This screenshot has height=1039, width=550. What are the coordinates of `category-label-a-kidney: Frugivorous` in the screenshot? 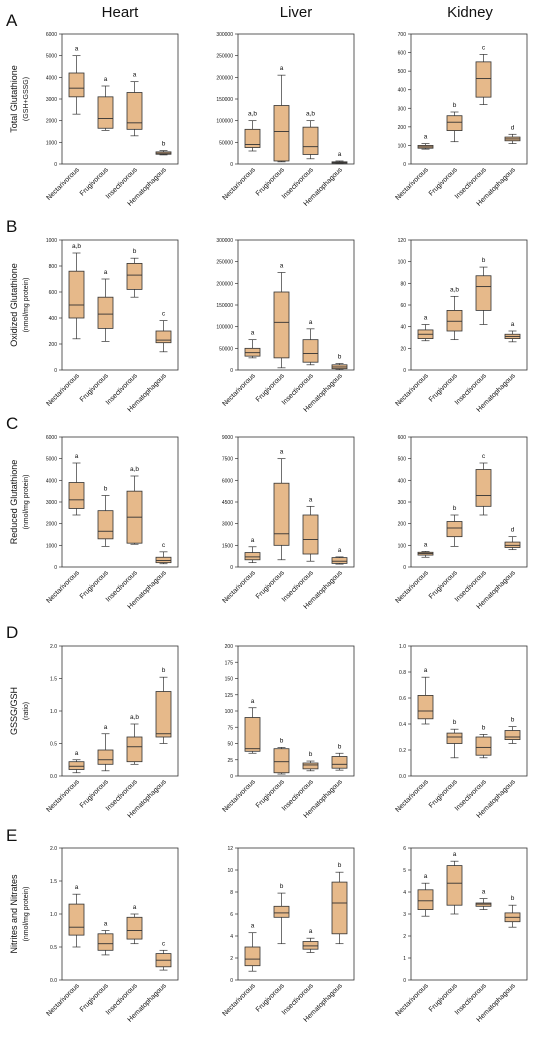 It's located at (443, 181).